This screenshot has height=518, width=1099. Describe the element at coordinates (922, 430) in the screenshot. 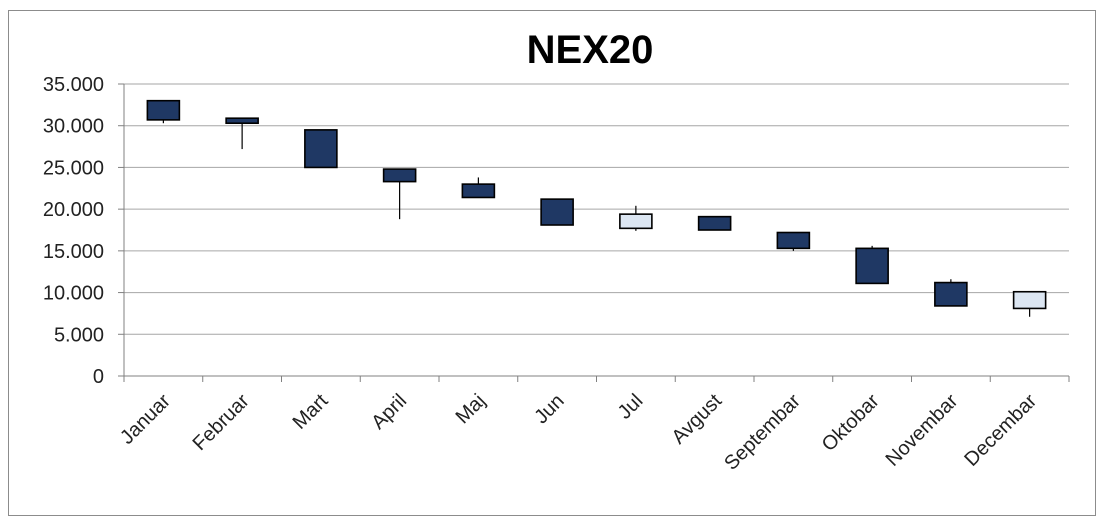

I see `x-tick-label: Novembar` at that location.